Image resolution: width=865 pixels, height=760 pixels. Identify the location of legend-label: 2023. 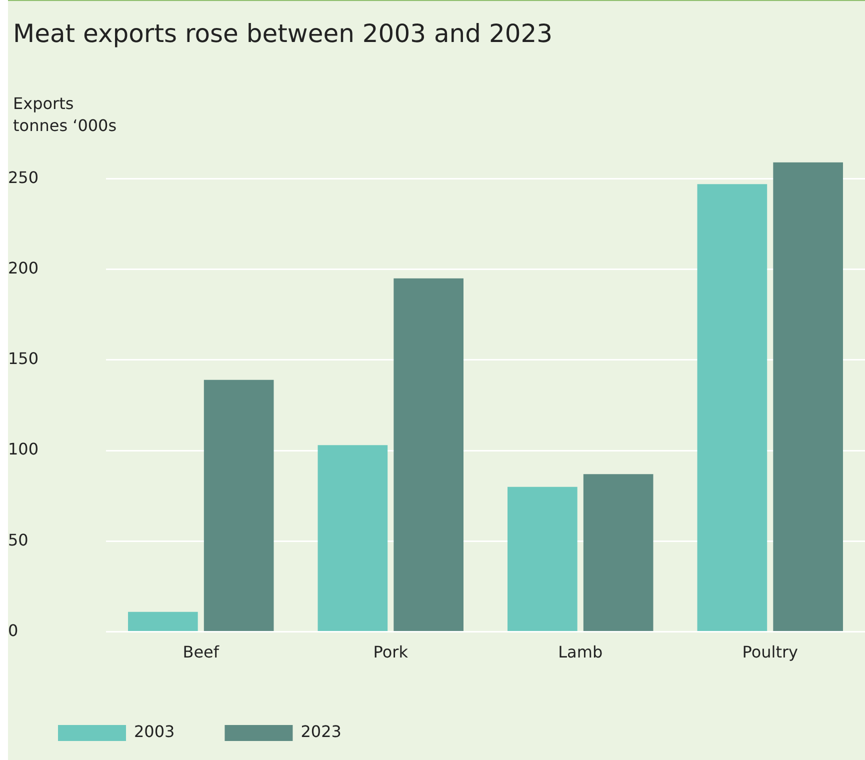
(321, 732).